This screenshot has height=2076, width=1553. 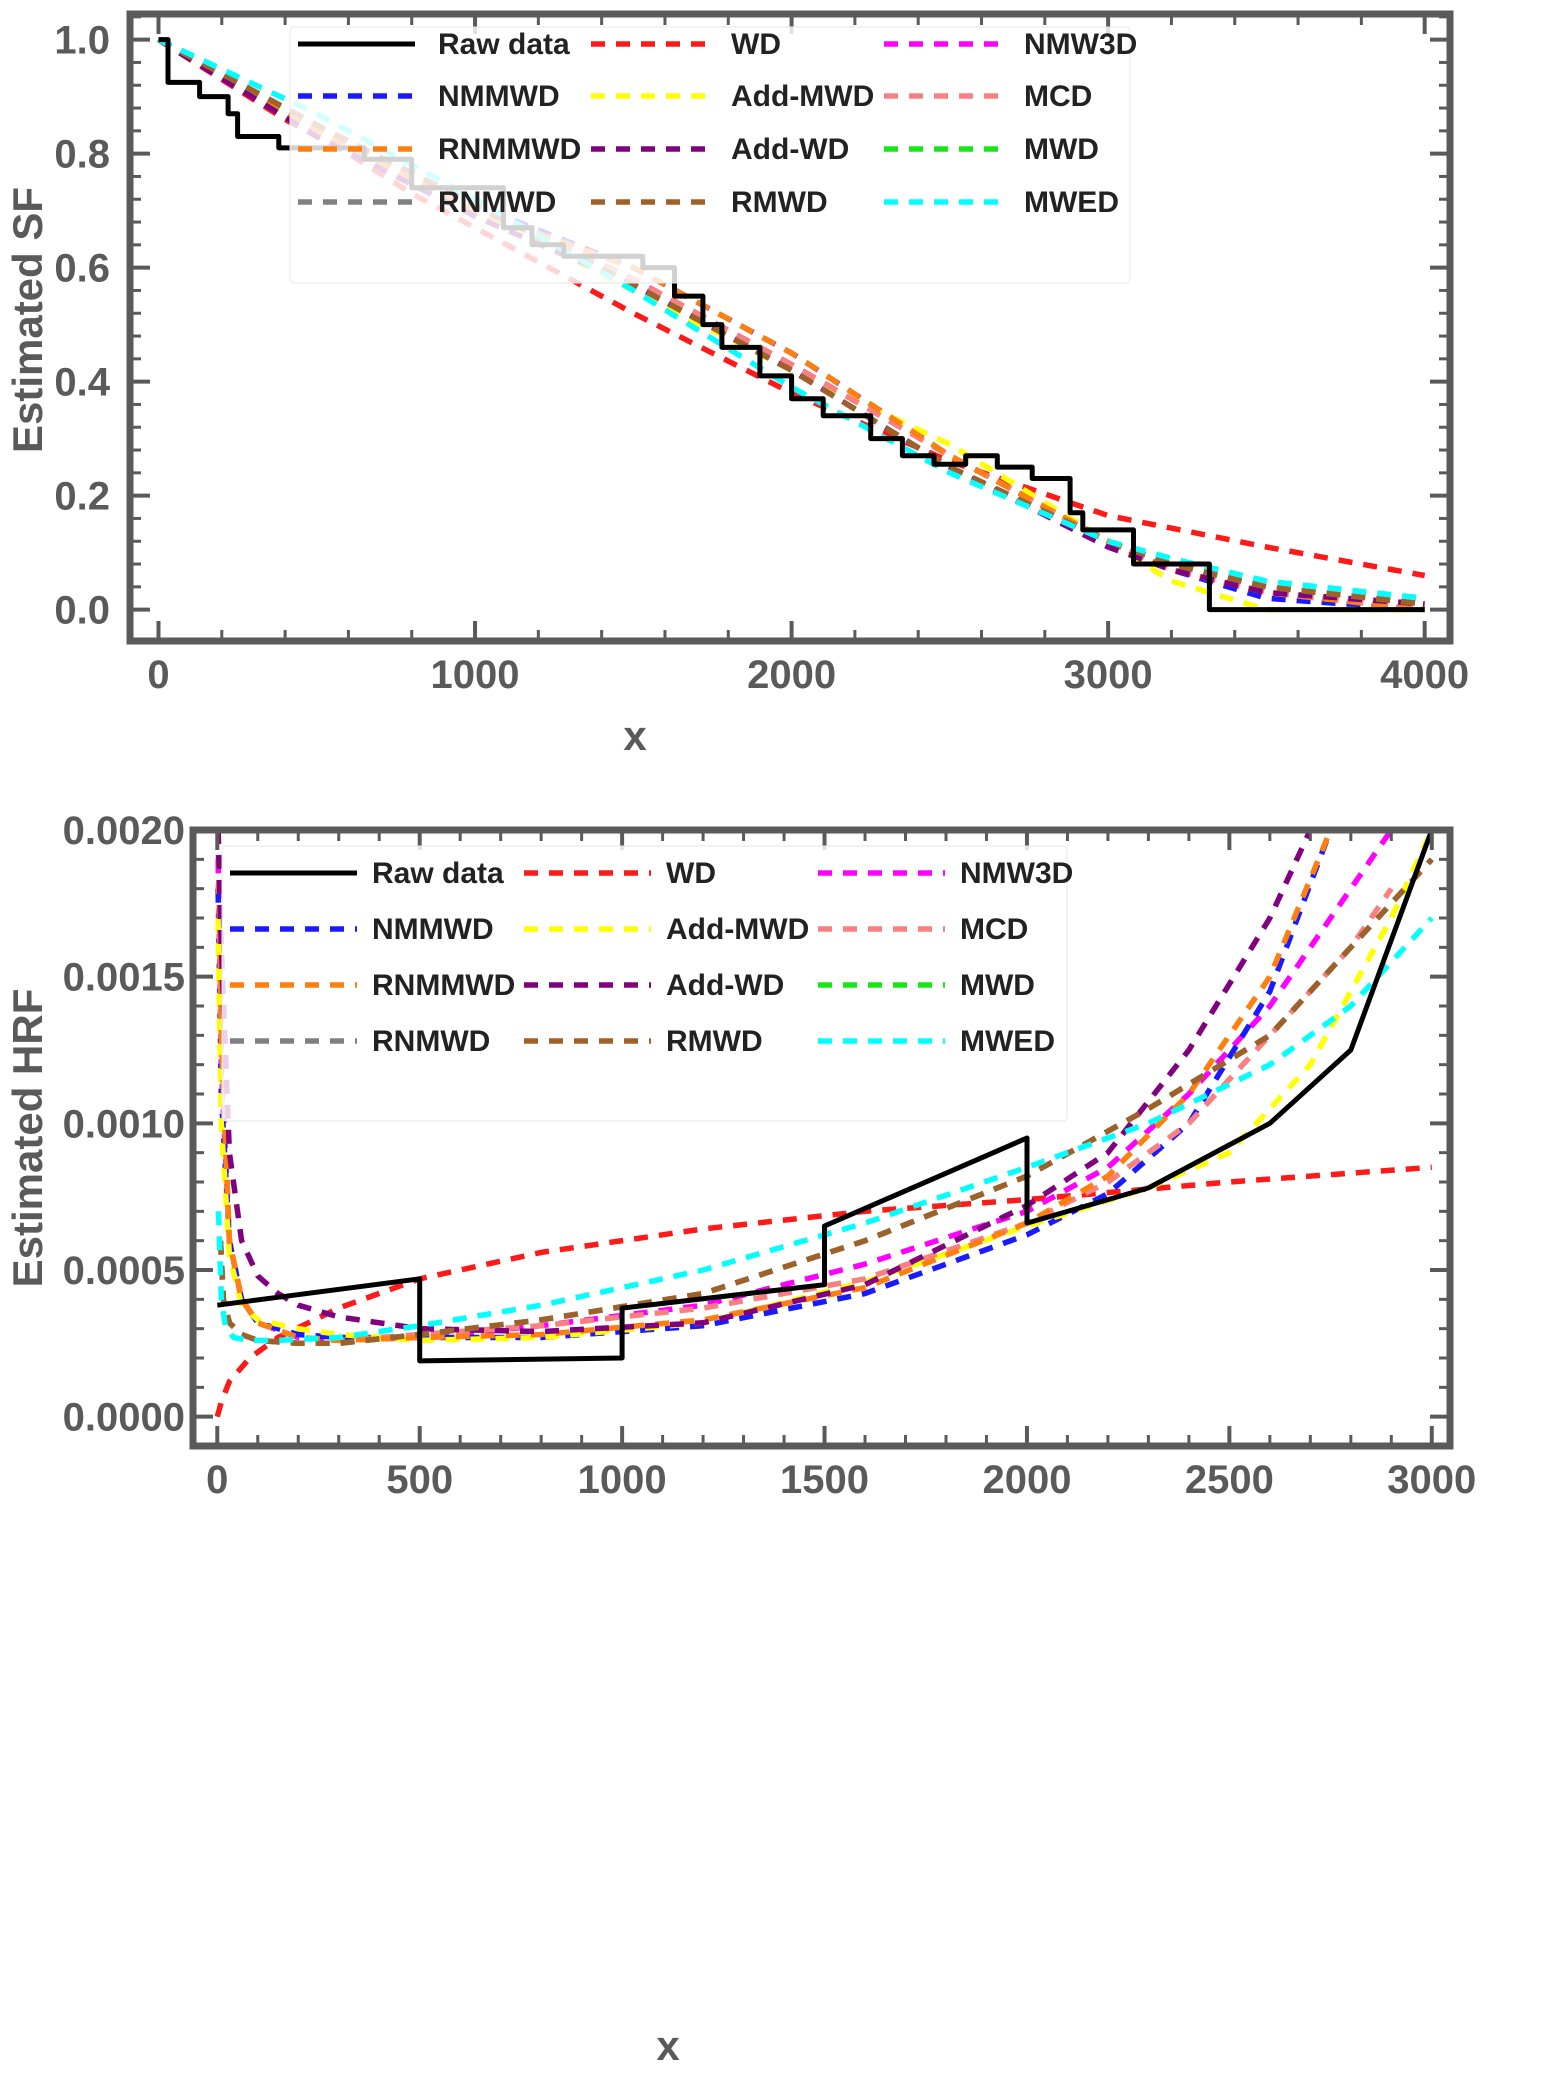 What do you see at coordinates (824, 1480) in the screenshot?
I see `x-tick-label: 1500` at bounding box center [824, 1480].